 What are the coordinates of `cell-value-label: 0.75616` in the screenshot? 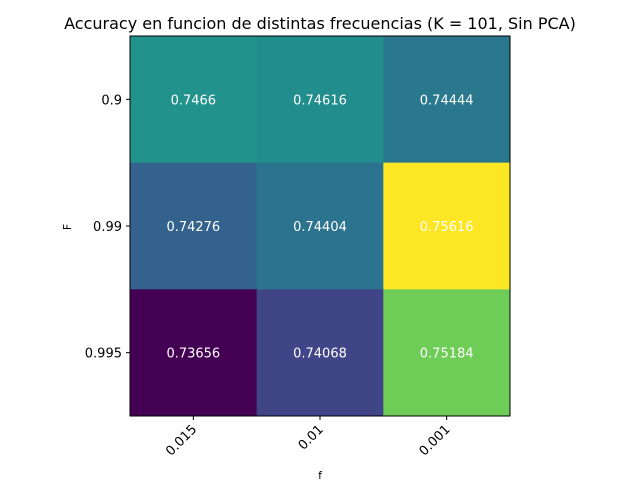 It's located at (447, 227).